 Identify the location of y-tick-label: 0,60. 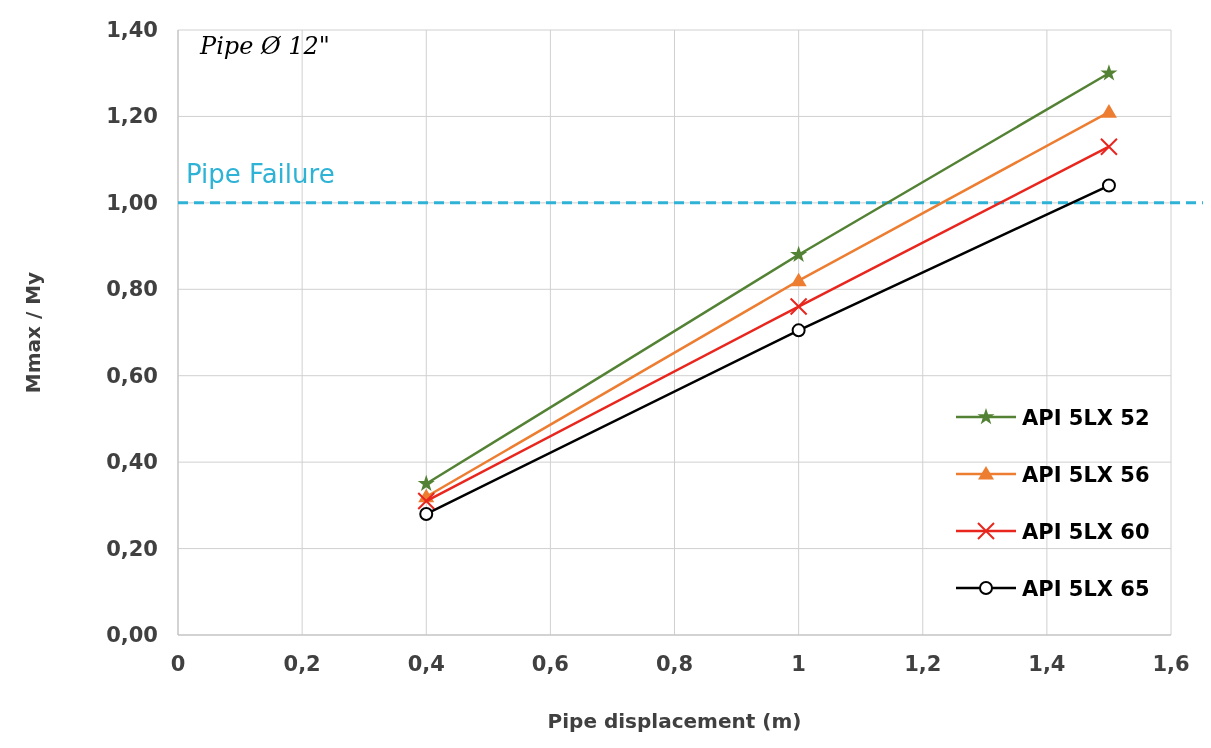
(132, 375).